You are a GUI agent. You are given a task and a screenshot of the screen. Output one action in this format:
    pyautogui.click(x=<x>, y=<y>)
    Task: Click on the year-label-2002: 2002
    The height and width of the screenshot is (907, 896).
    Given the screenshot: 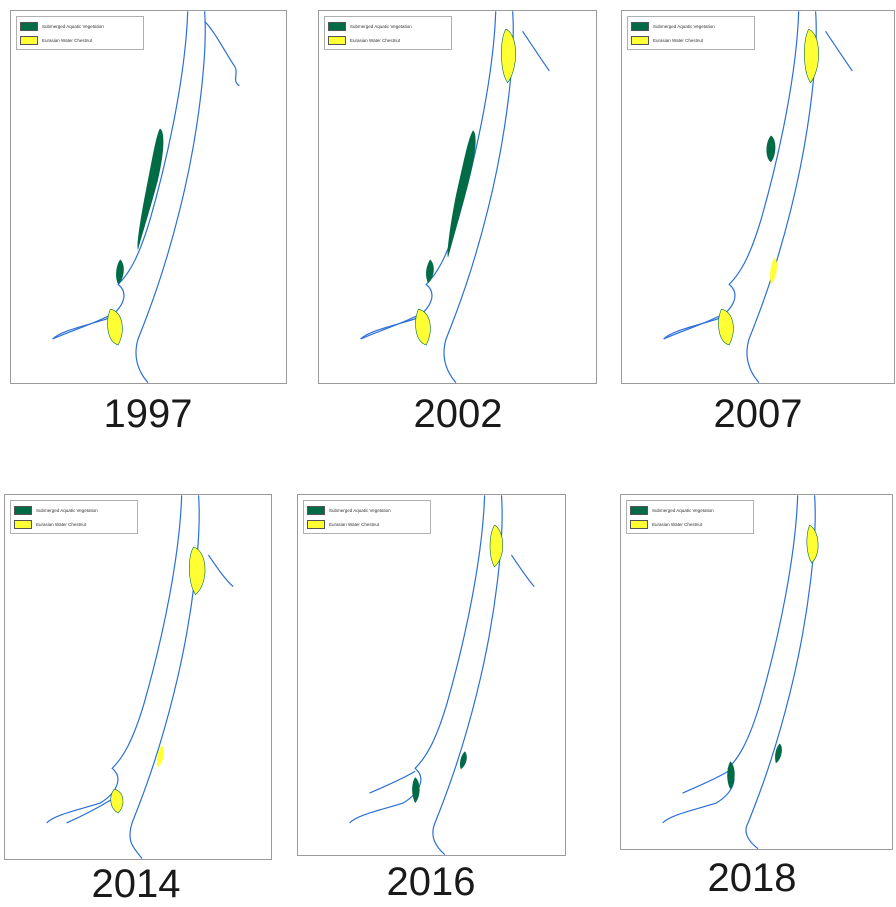 What is the action you would take?
    pyautogui.click(x=458, y=414)
    